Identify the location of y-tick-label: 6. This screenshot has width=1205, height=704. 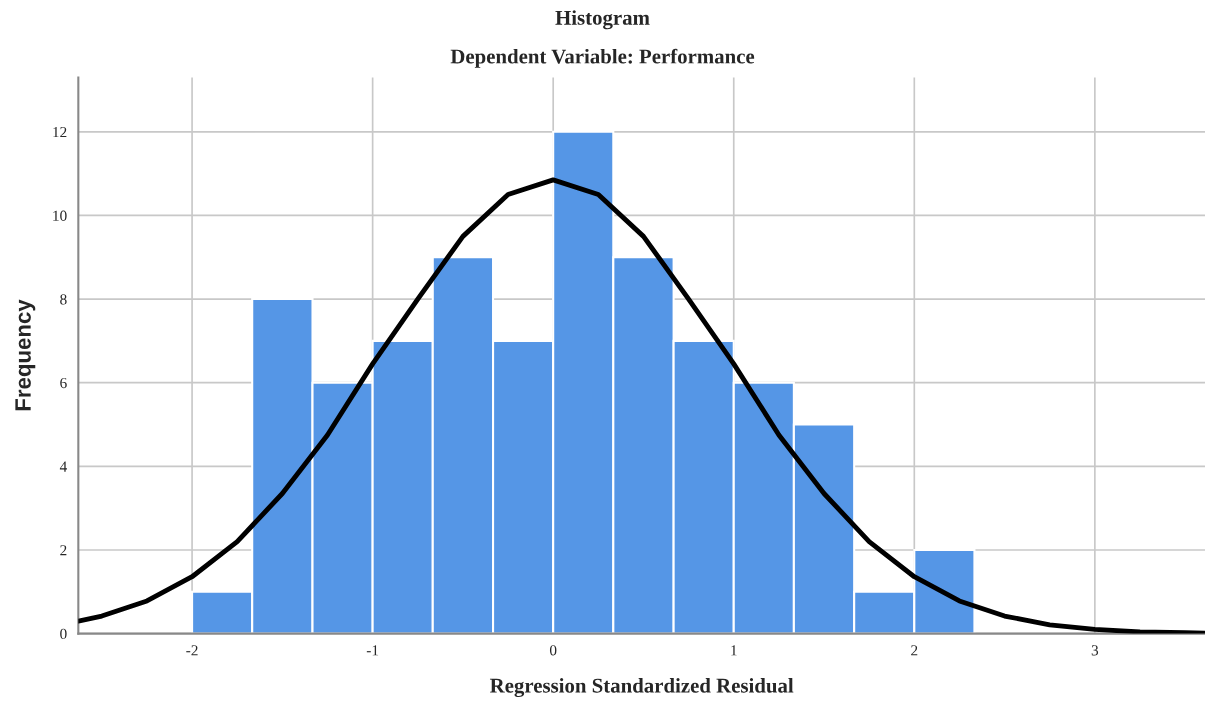
(63, 383).